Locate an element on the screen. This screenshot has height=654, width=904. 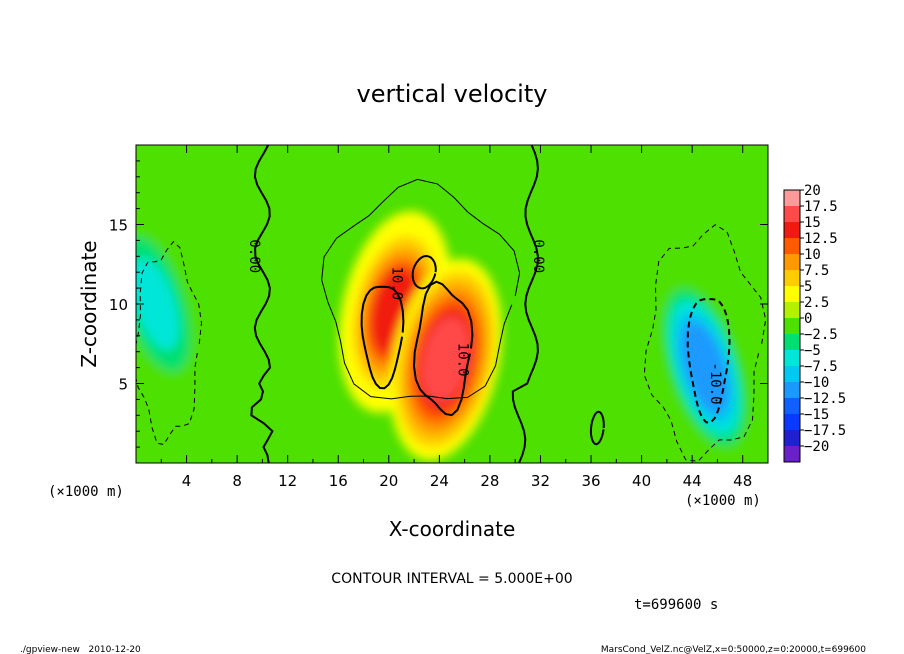
x-tick-label: 28 is located at coordinates (489, 481).